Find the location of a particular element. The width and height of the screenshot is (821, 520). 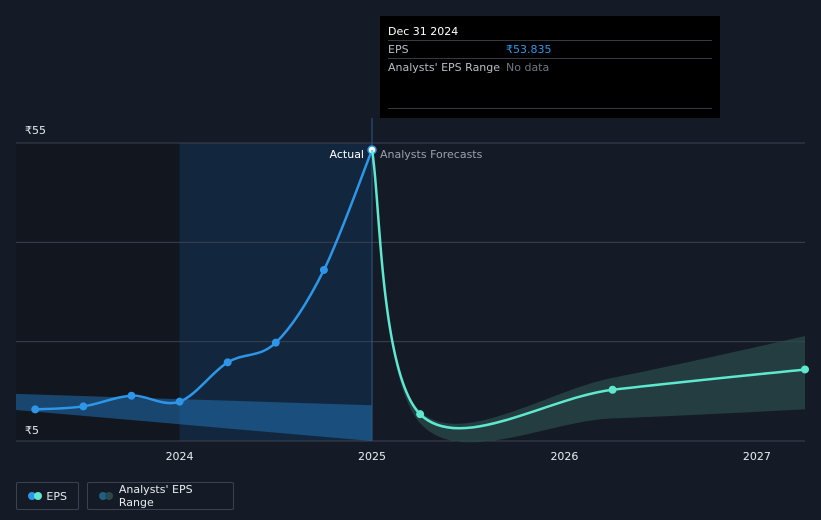

legend-eps-label: EPS is located at coordinates (56, 496).